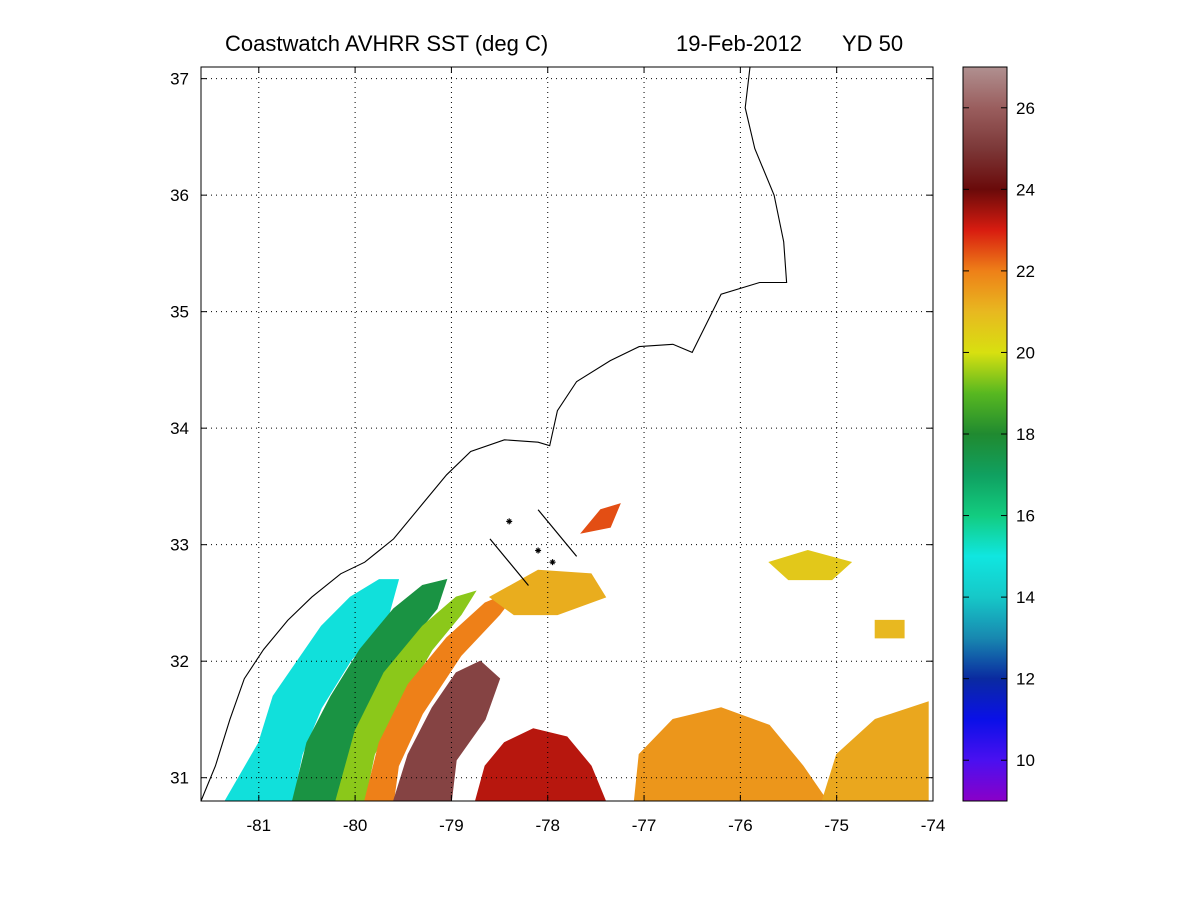 This screenshot has height=900, width=1200. What do you see at coordinates (540, 764) in the screenshot?
I see `sst-region-warm-red-patch` at bounding box center [540, 764].